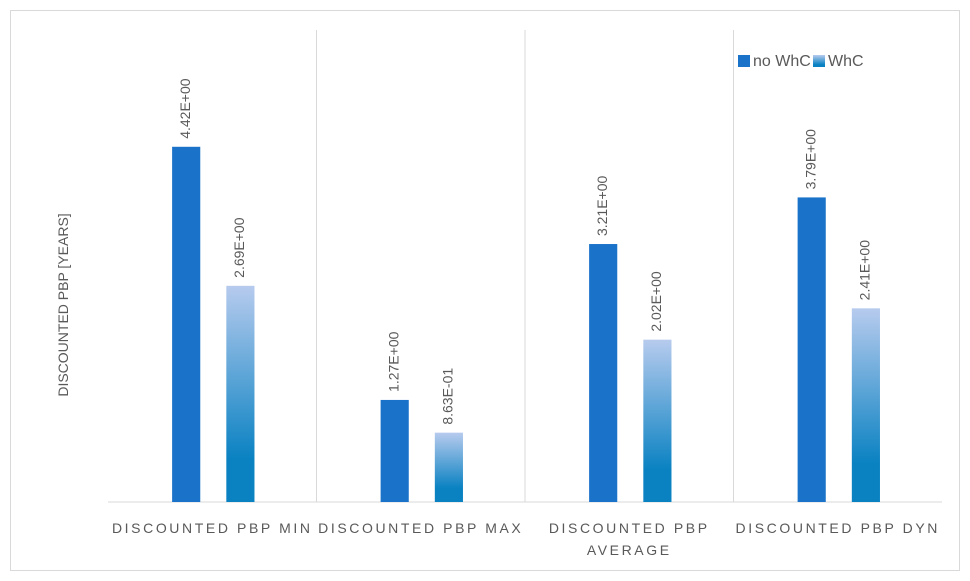  Describe the element at coordinates (212, 528) in the screenshot. I see `x-tick-label: DISCOUNTED PBP MIN` at that location.